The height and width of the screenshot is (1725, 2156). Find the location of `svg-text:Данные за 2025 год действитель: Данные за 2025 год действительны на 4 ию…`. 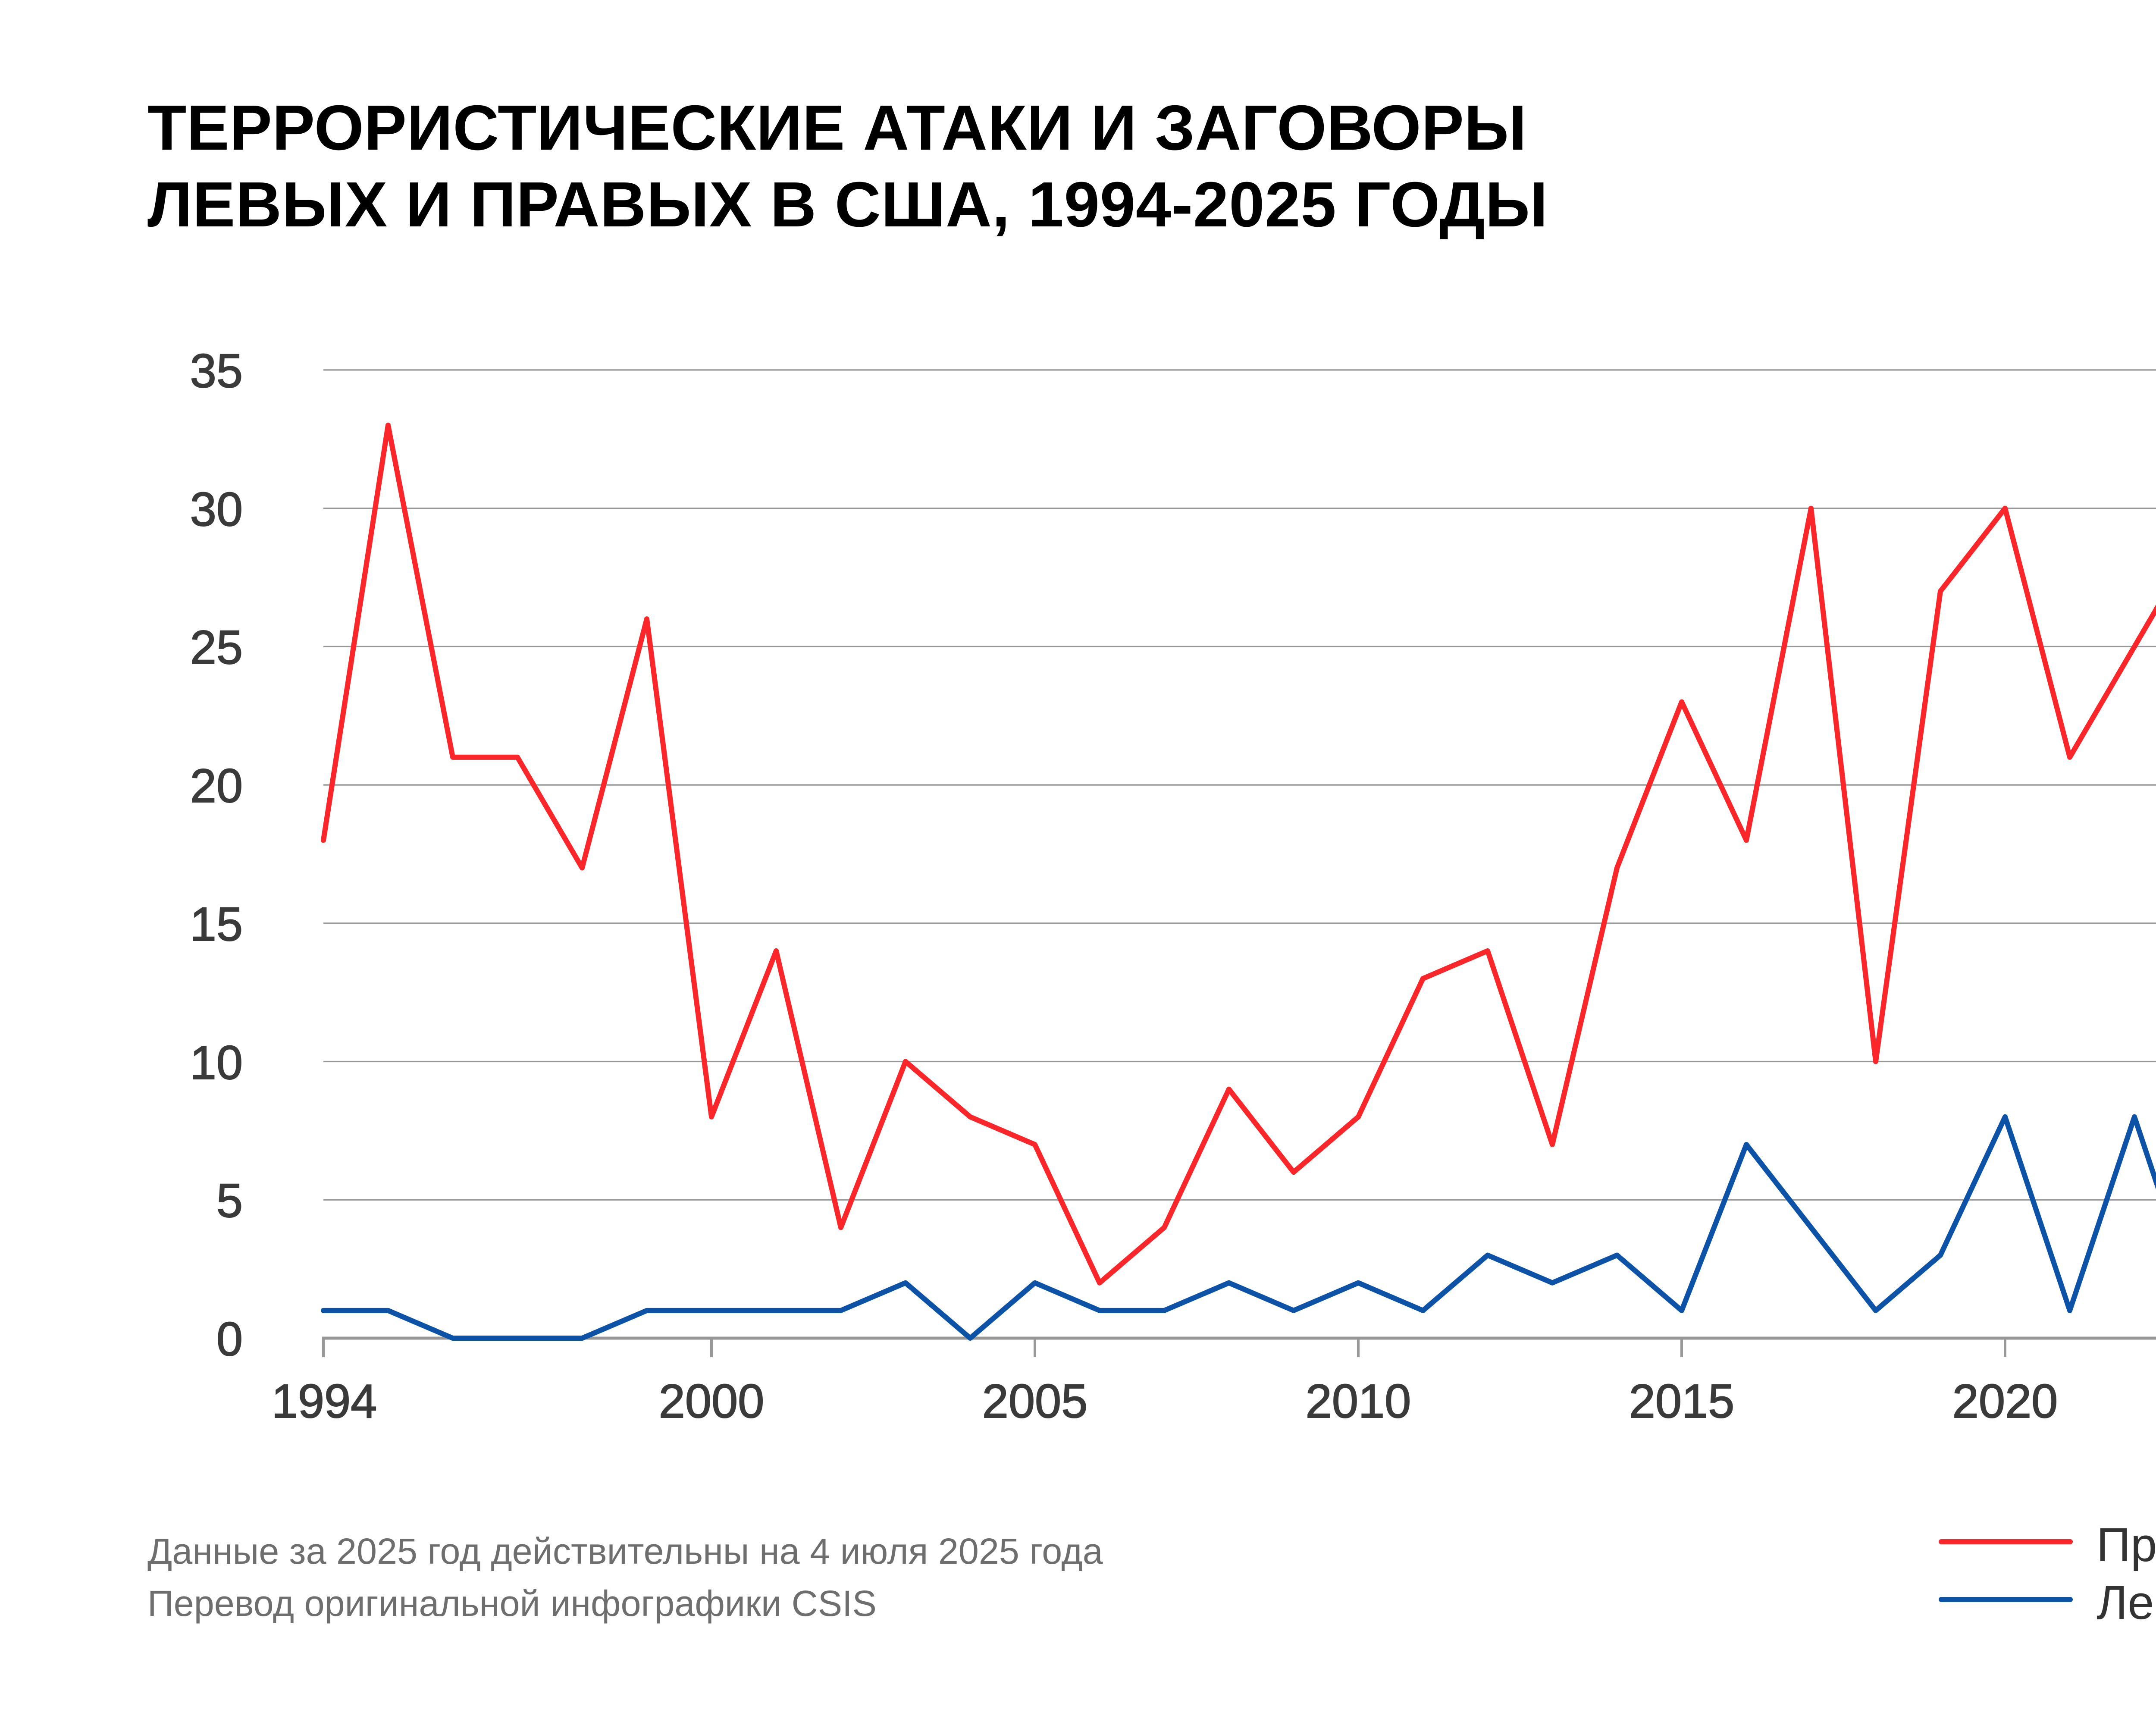

svg-text:Данные за 2025 год действитель: Данные за 2025 год действительны на 4 ию… is located at coordinates (625, 1551).